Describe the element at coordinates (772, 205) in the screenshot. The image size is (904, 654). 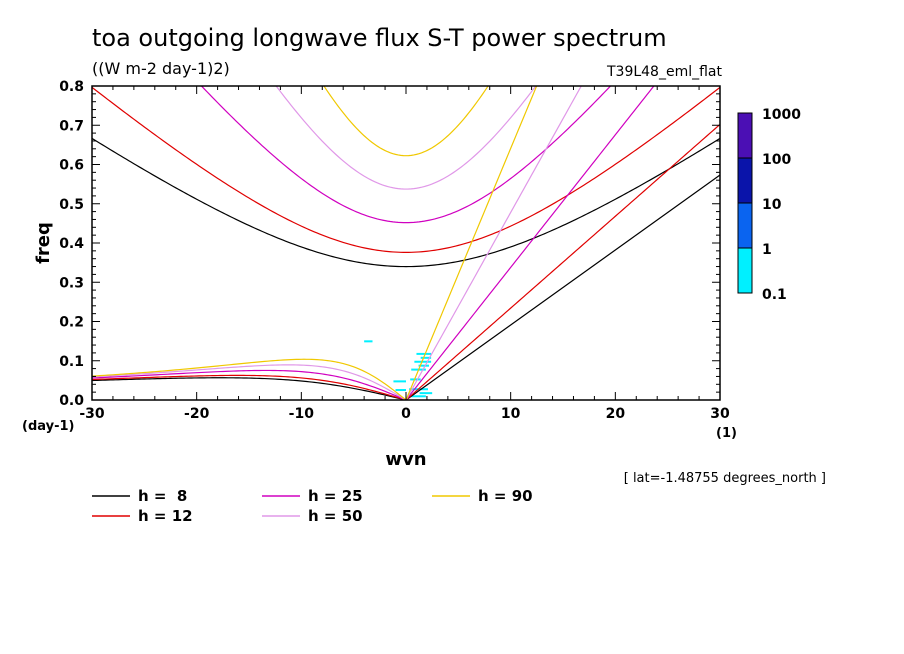
I see `colorbar-label: 10` at that location.